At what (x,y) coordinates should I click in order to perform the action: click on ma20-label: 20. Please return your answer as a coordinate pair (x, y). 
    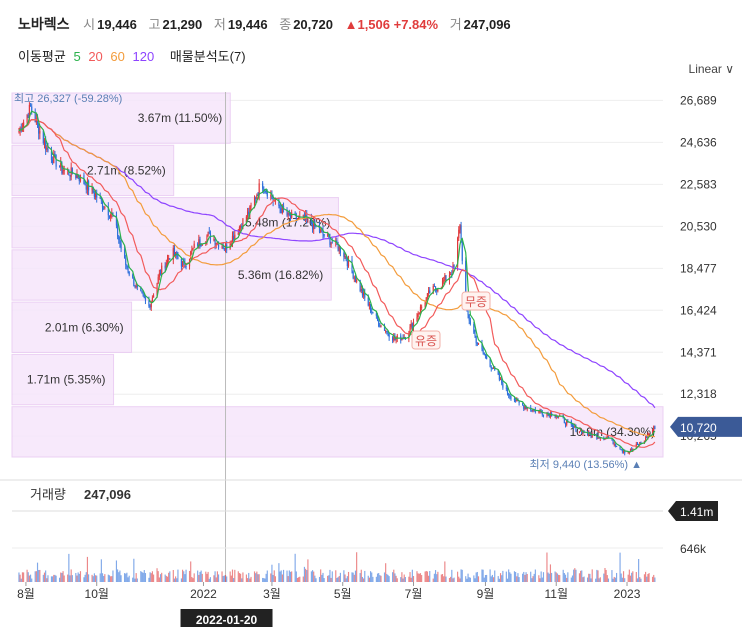
    Looking at the image, I should click on (95, 56).